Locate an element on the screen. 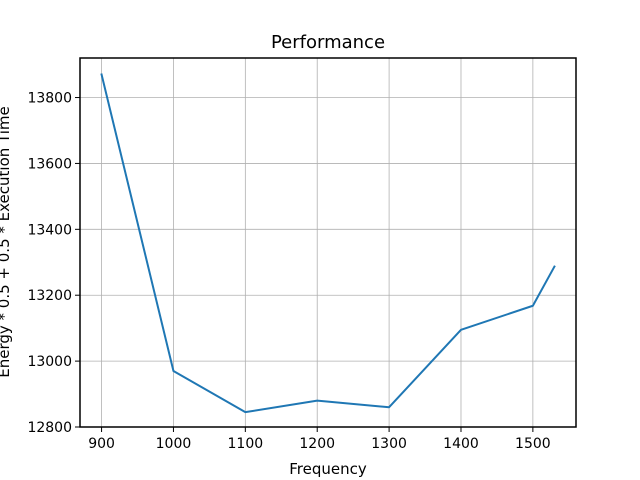 The height and width of the screenshot is (480, 640). y-axis-label: Energy * 0.5 + 0.5 * Execution Time is located at coordinates (6, 242).